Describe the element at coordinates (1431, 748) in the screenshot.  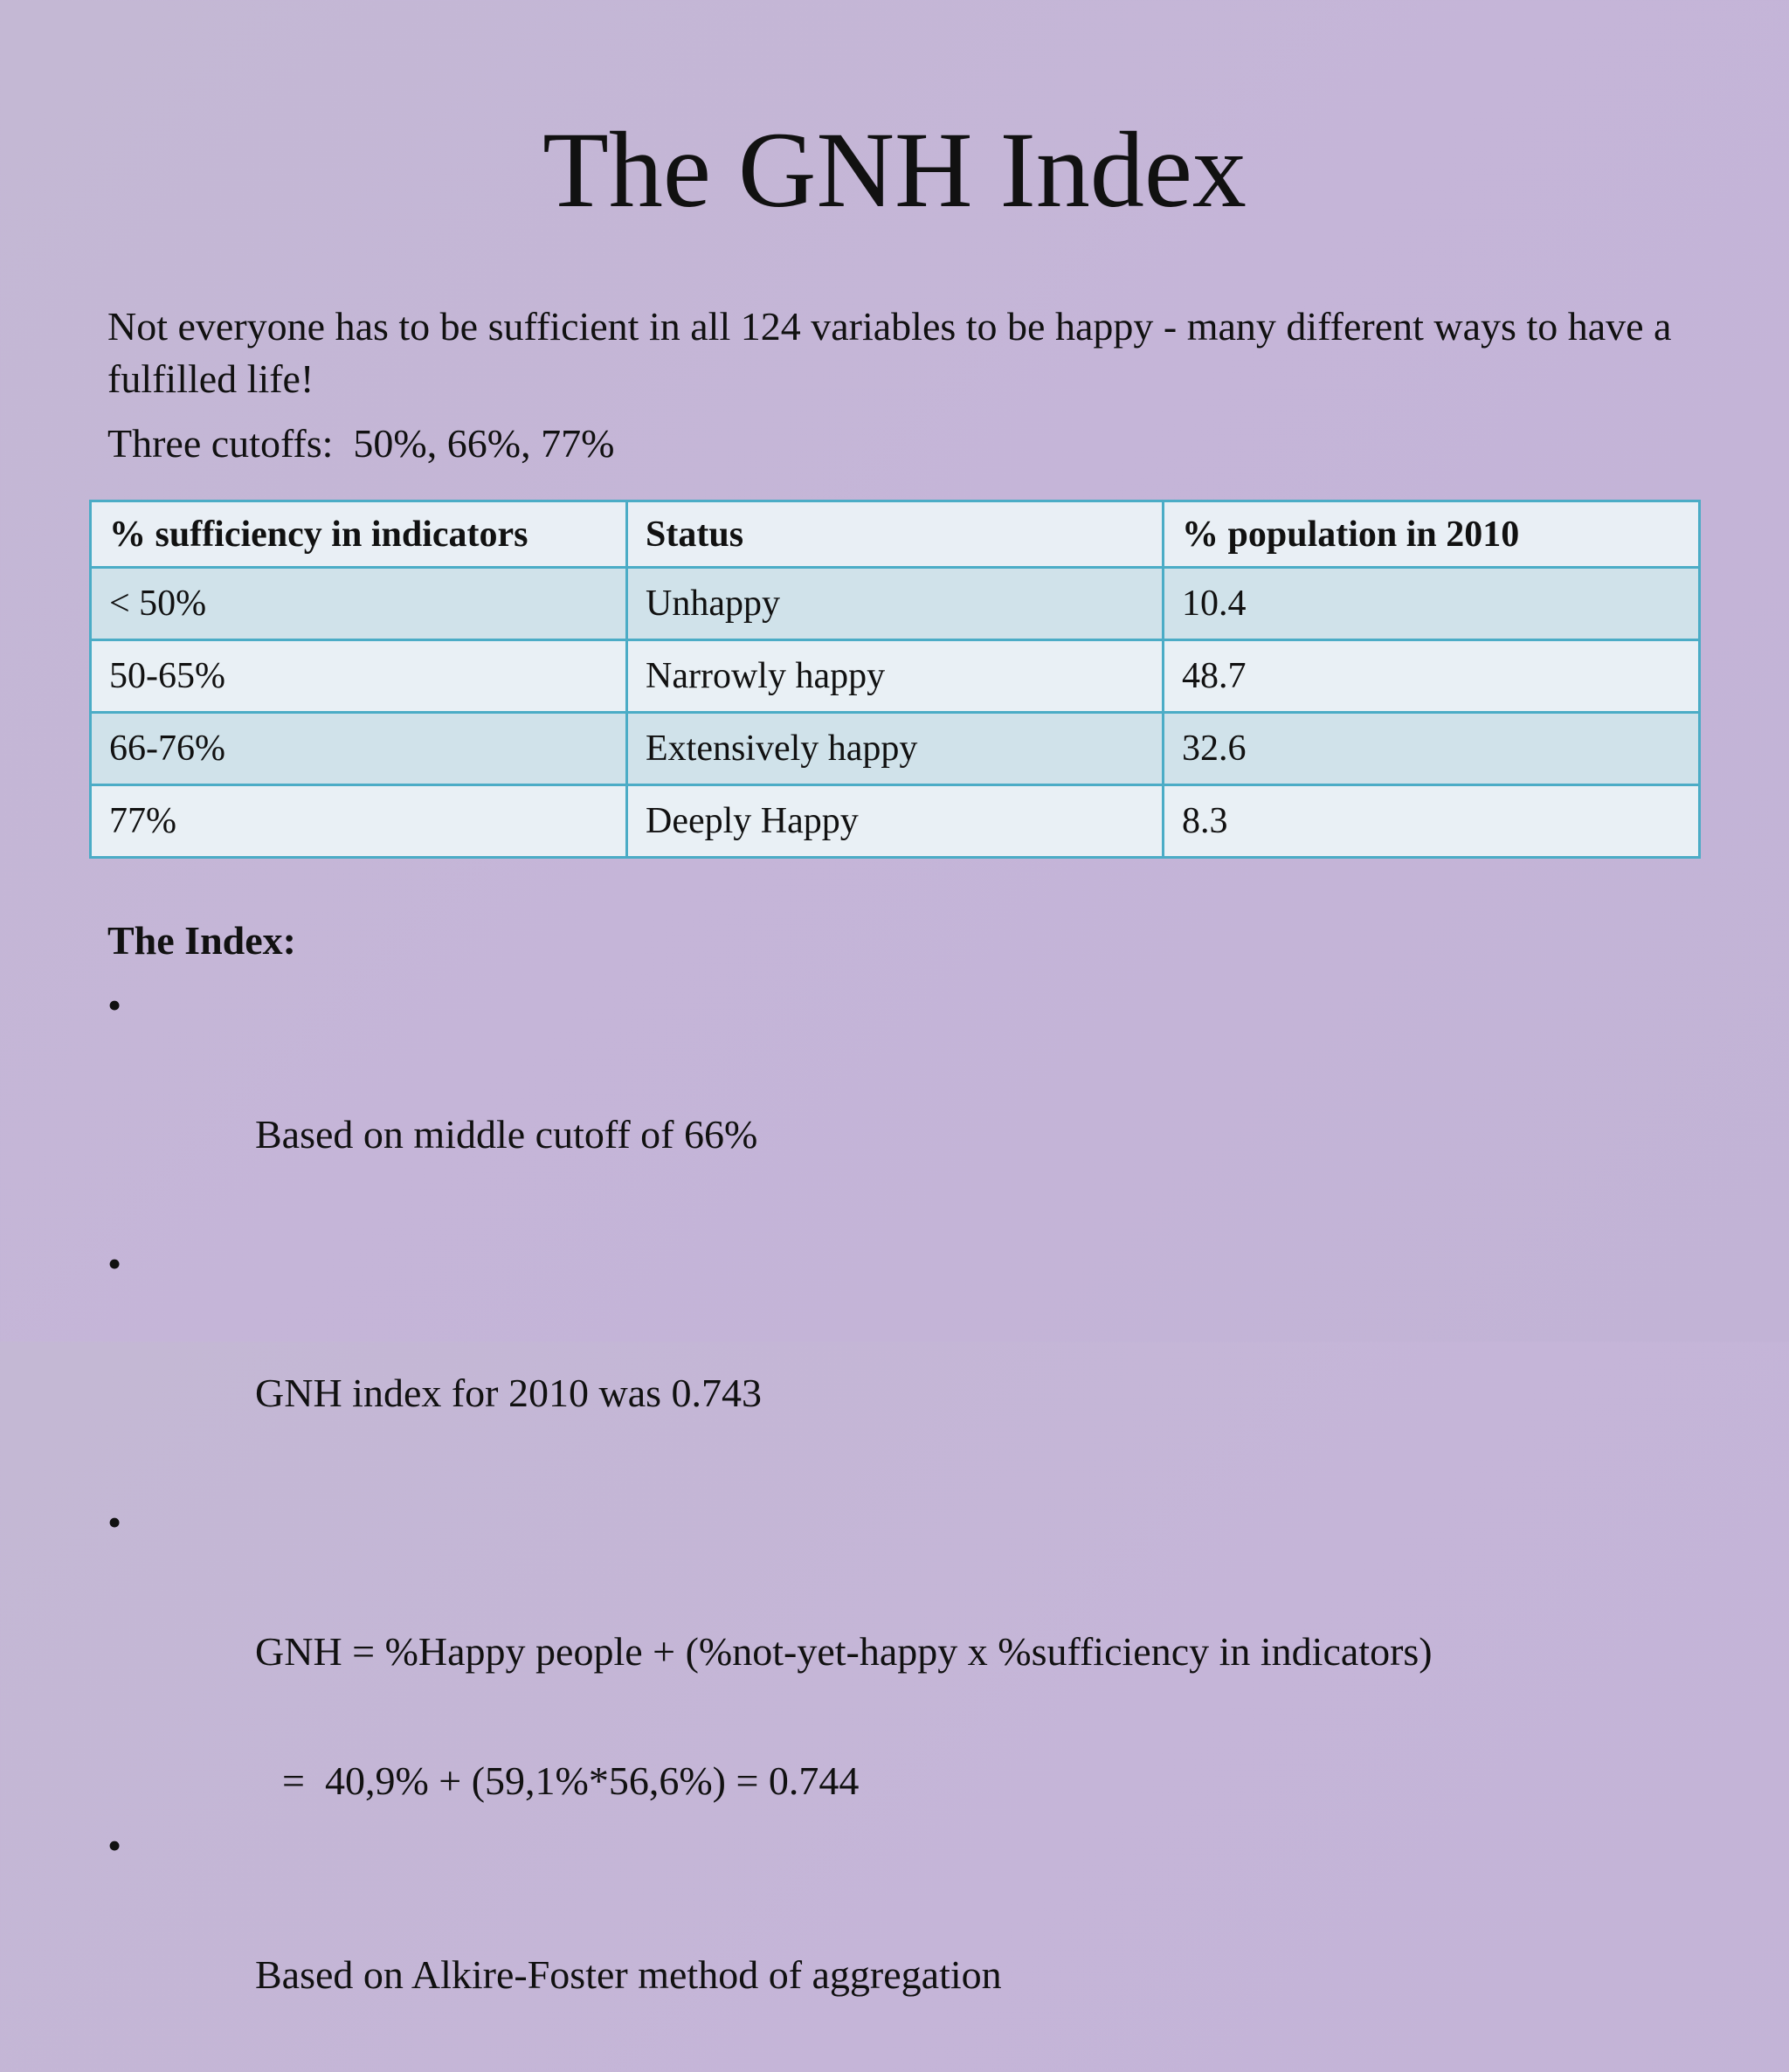
I see `cell-population: 32.6` at that location.